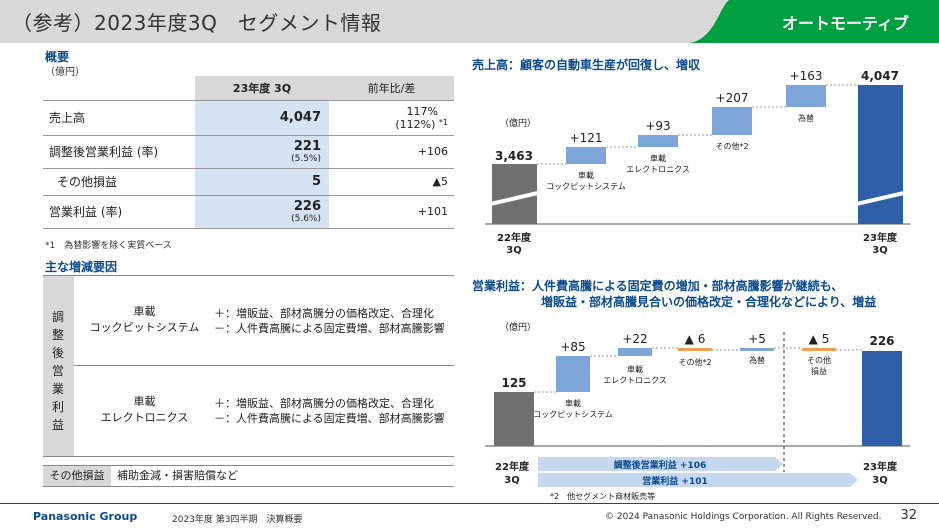  Describe the element at coordinates (119, 88) in the screenshot. I see `table-header-blank` at that location.